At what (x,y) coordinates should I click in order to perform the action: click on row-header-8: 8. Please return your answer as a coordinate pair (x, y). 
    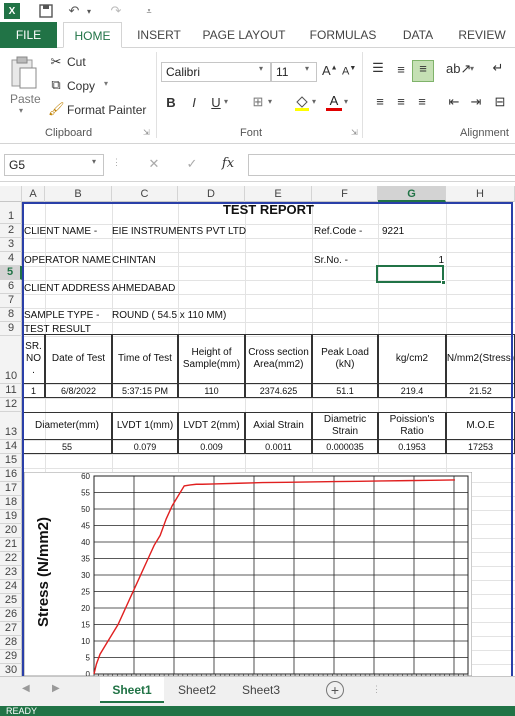
    Looking at the image, I should click on (11, 315).